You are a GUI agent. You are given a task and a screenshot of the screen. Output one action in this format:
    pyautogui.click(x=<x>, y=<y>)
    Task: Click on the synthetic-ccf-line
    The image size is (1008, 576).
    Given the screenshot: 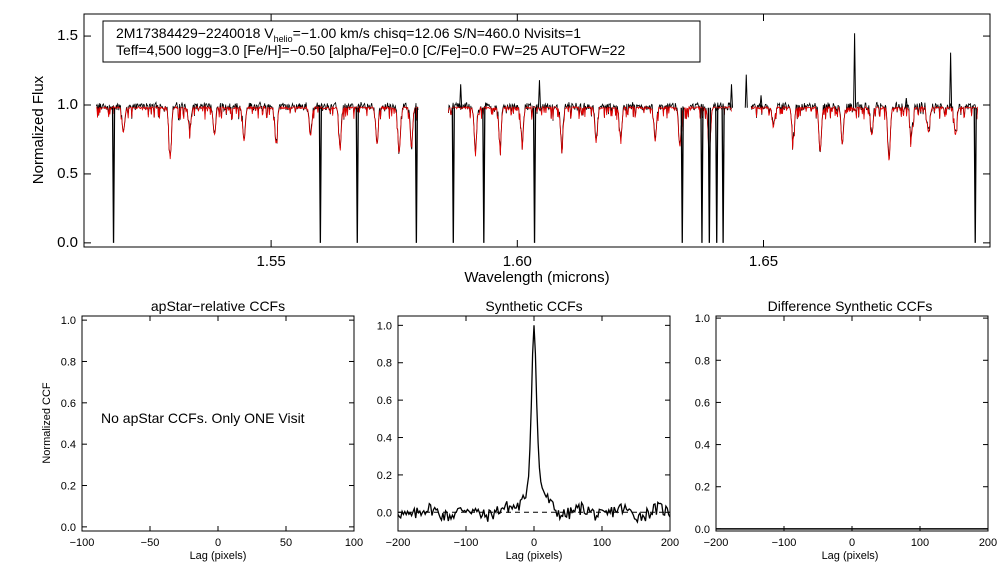 What is the action you would take?
    pyautogui.click(x=534, y=424)
    